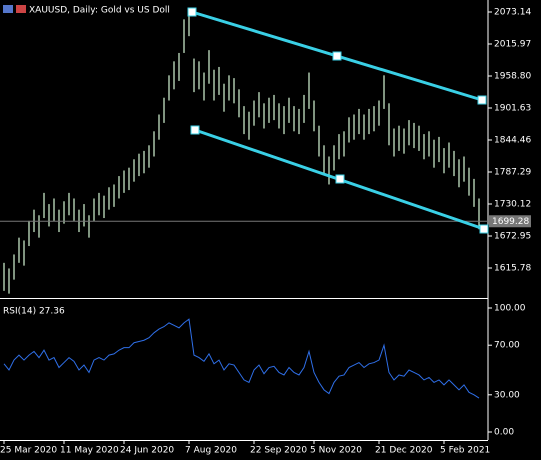 The image size is (541, 460). What do you see at coordinates (512, 204) in the screenshot?
I see `y-tick-label: 1730.12` at bounding box center [512, 204].